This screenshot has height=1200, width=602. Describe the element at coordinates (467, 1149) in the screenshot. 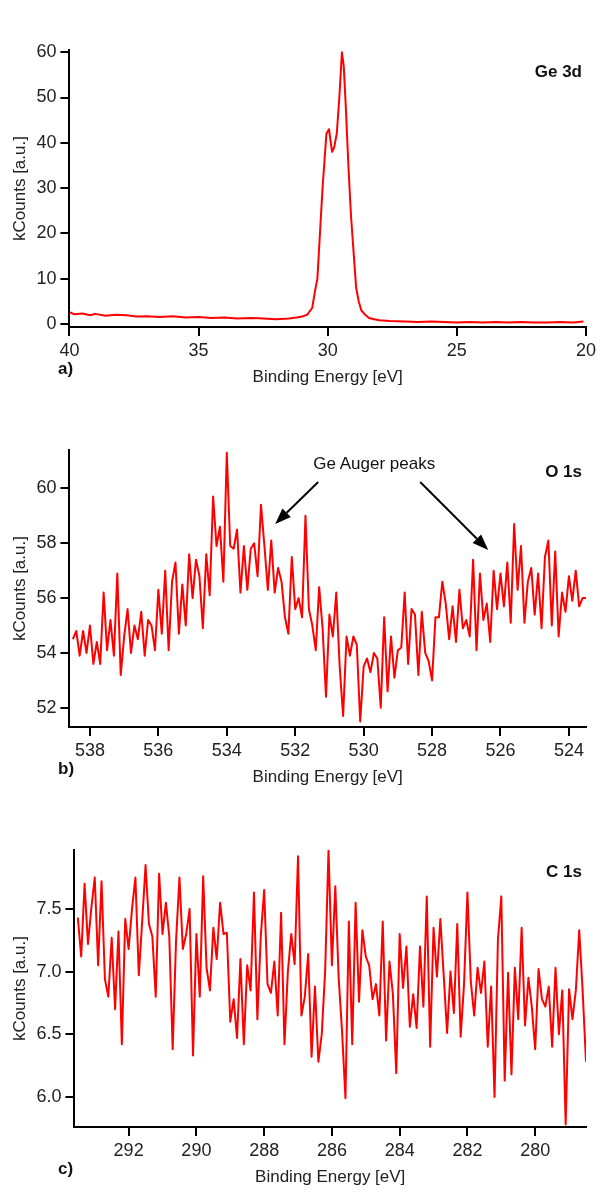

I see `x-tick-label: 282` at that location.